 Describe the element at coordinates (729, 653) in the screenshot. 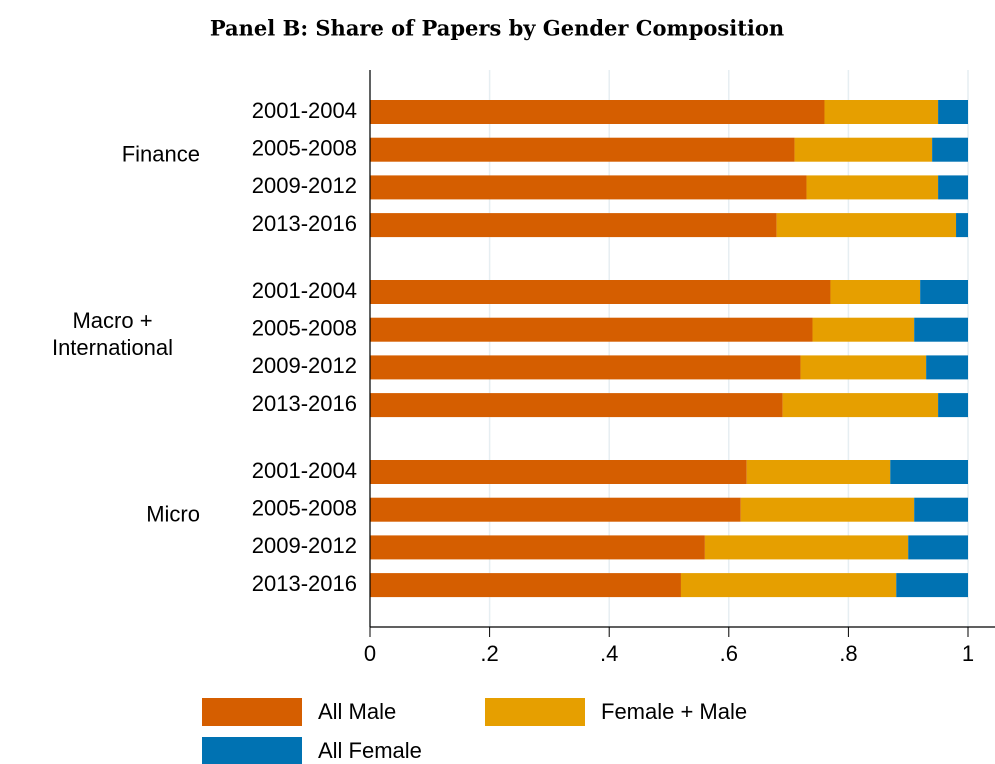

I see `x-tick-label: .6` at that location.